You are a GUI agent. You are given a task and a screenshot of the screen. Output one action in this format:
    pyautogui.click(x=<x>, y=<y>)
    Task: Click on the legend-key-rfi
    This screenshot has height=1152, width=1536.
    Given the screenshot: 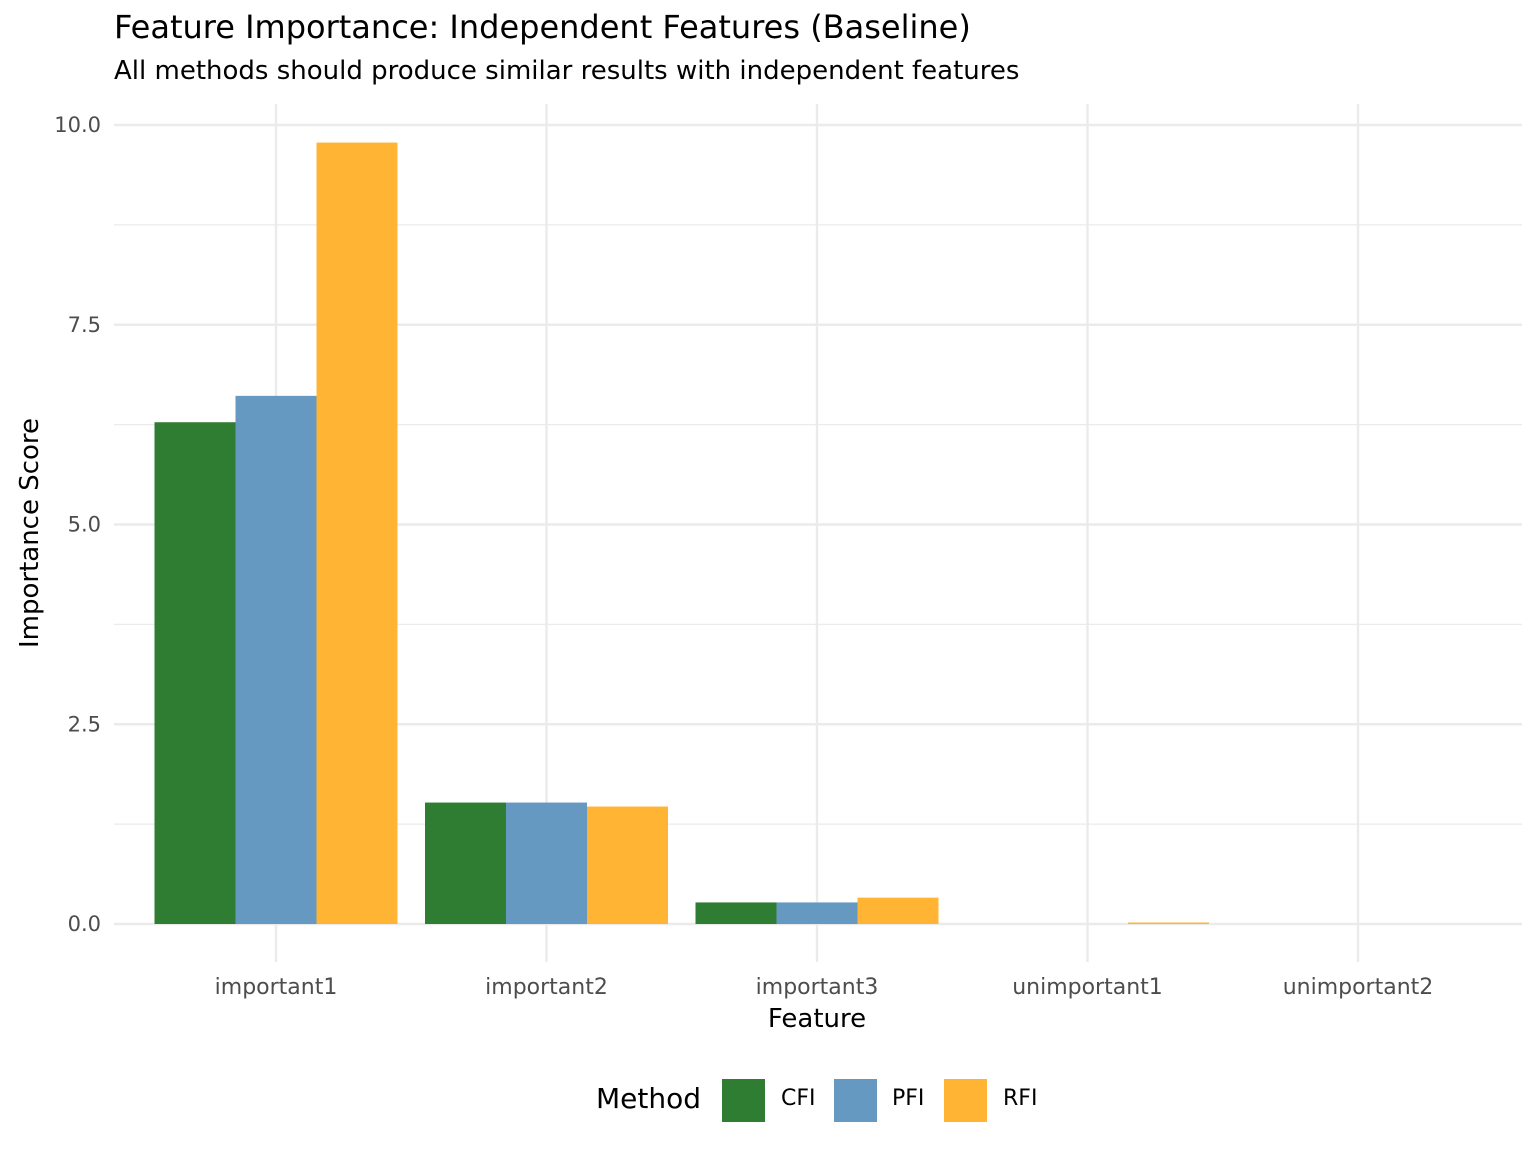 What is the action you would take?
    pyautogui.click(x=965, y=1100)
    